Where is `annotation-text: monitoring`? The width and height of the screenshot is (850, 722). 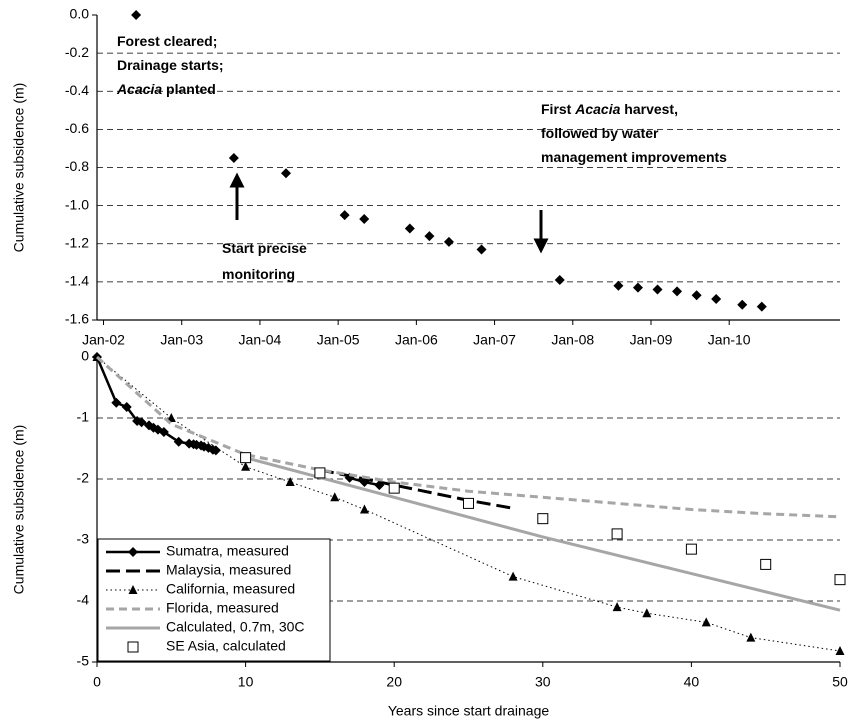 annotation-text: monitoring is located at coordinates (258, 274).